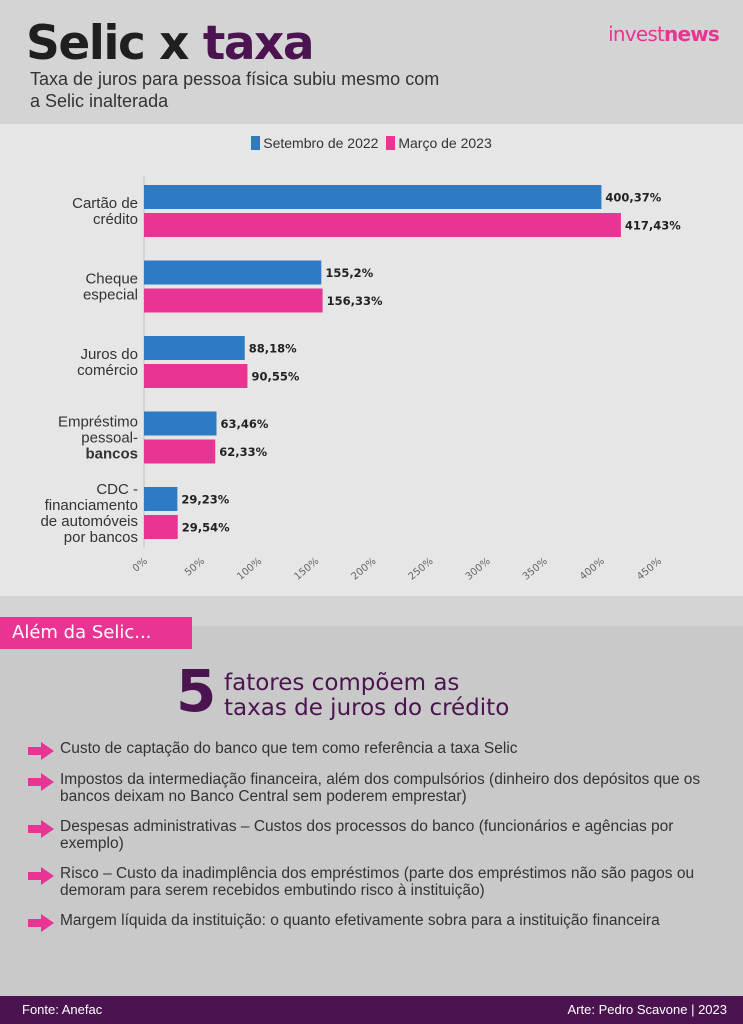  I want to click on bar-value-label: 29,23%, so click(205, 500).